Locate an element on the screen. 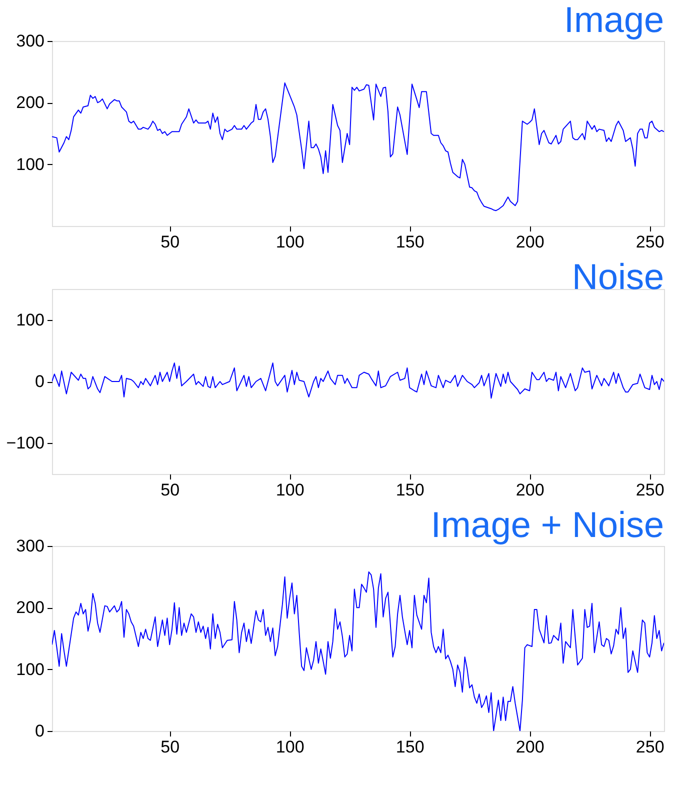  chart-title: Image + Noise is located at coordinates (547, 524).